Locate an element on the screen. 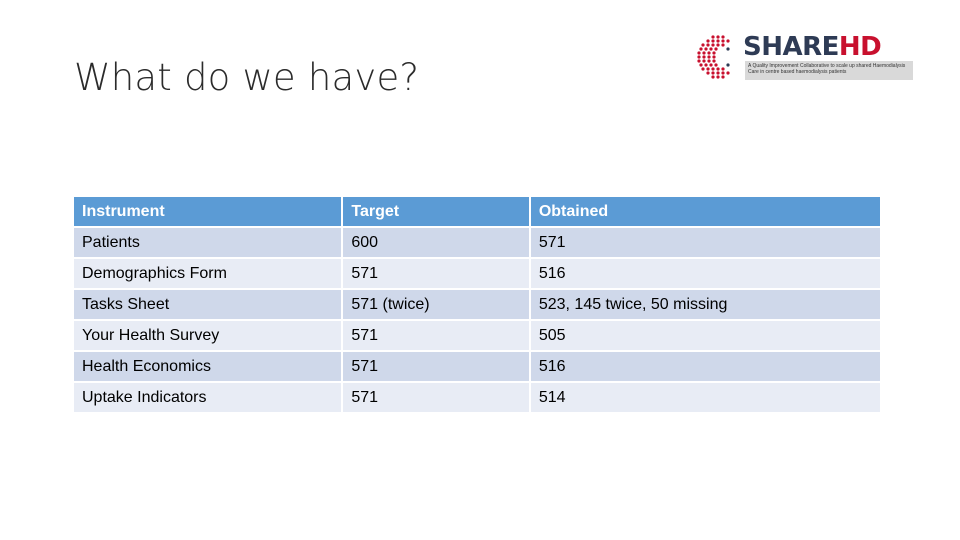  table-row: Patients 600 571 is located at coordinates (477, 242).